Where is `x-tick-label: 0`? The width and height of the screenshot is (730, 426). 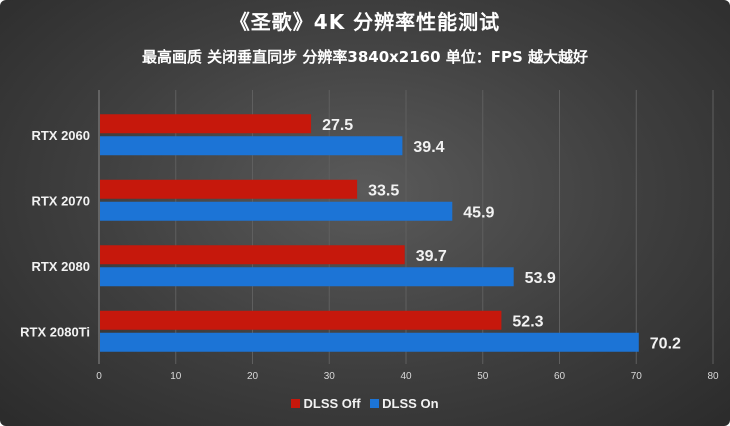 x-tick-label: 0 is located at coordinates (99, 376).